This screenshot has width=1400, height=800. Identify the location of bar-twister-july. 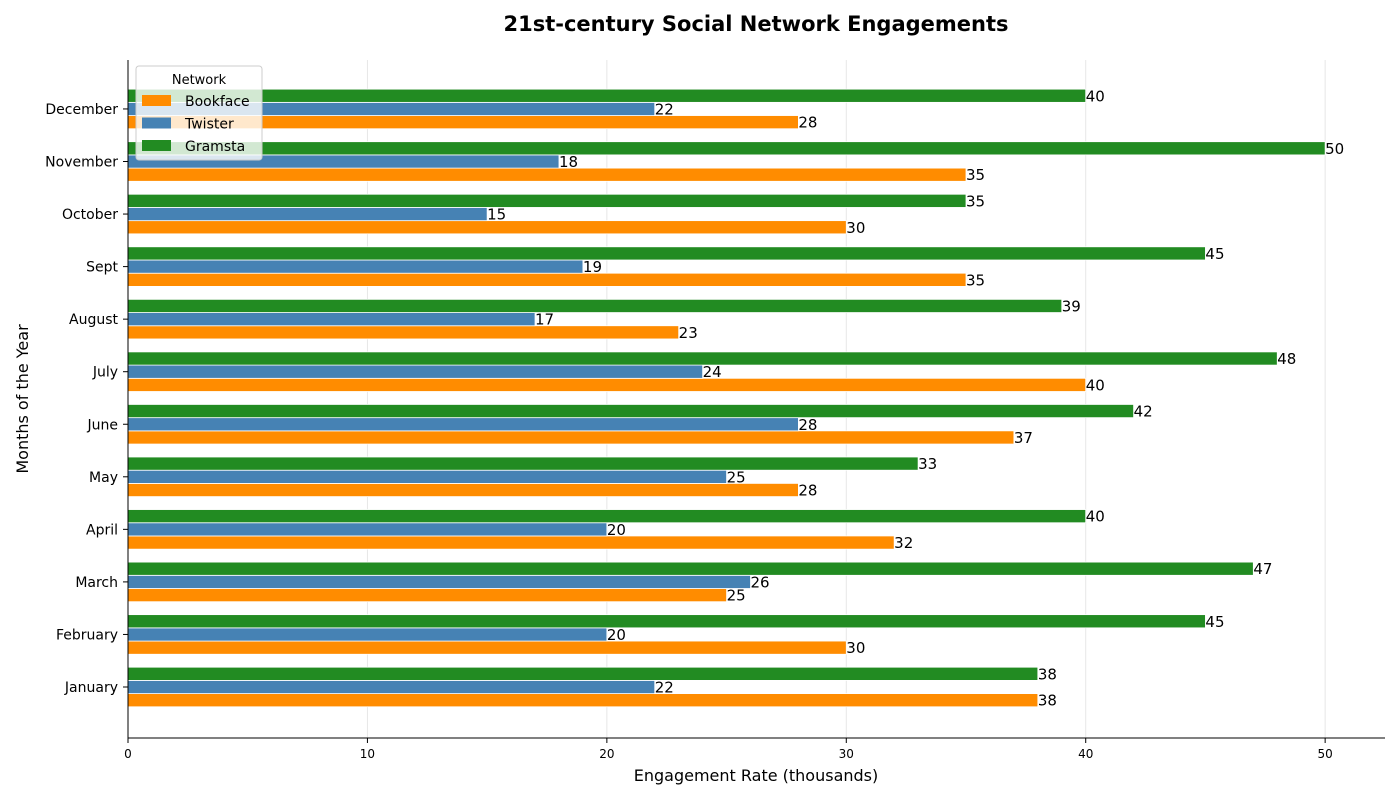
(415, 371).